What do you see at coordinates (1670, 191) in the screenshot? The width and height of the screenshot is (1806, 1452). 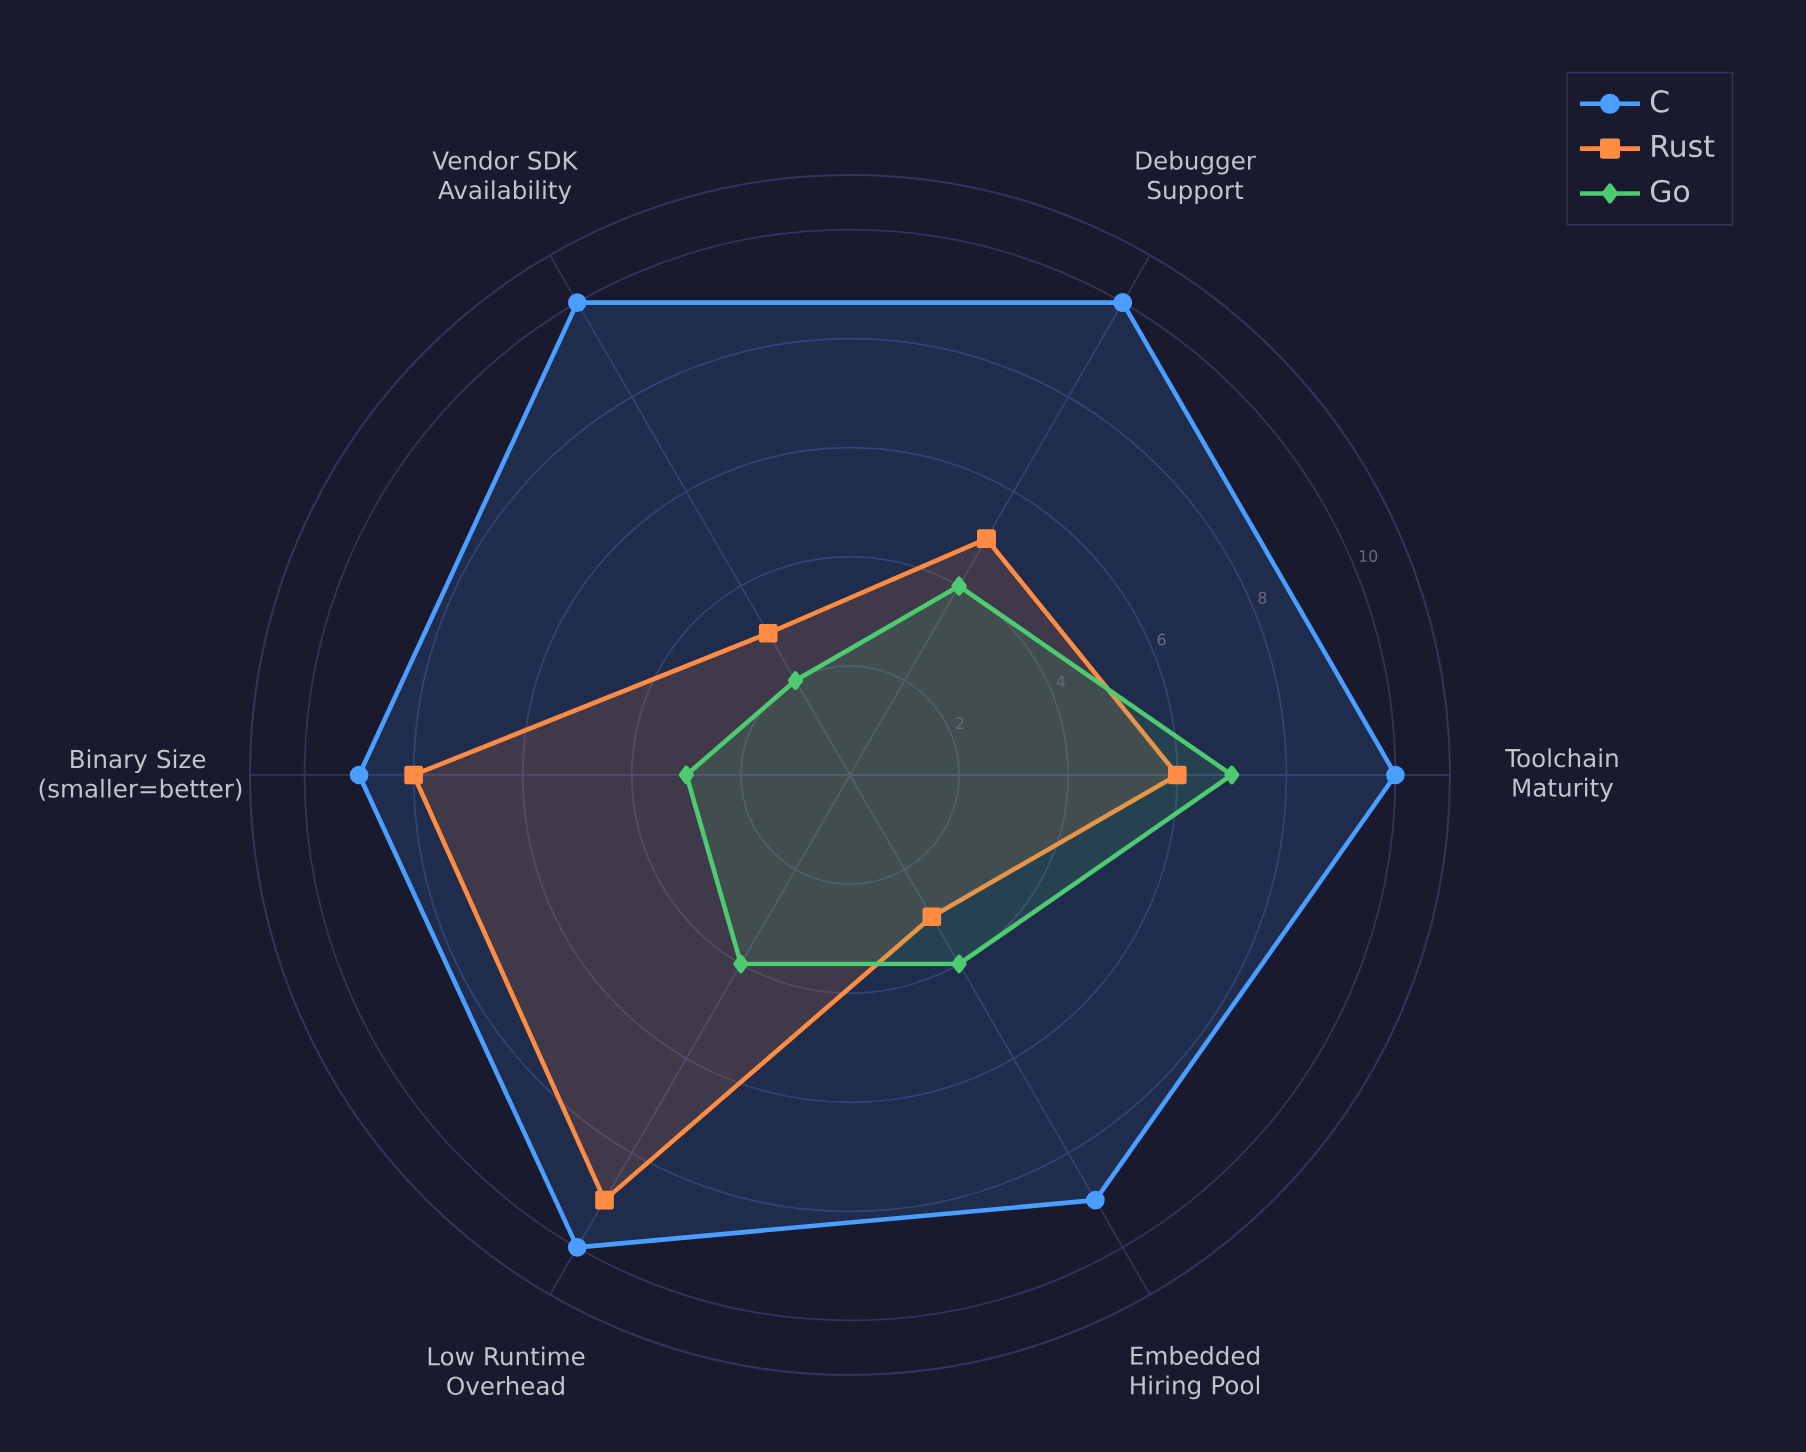 I see `legend-label: Go` at bounding box center [1670, 191].